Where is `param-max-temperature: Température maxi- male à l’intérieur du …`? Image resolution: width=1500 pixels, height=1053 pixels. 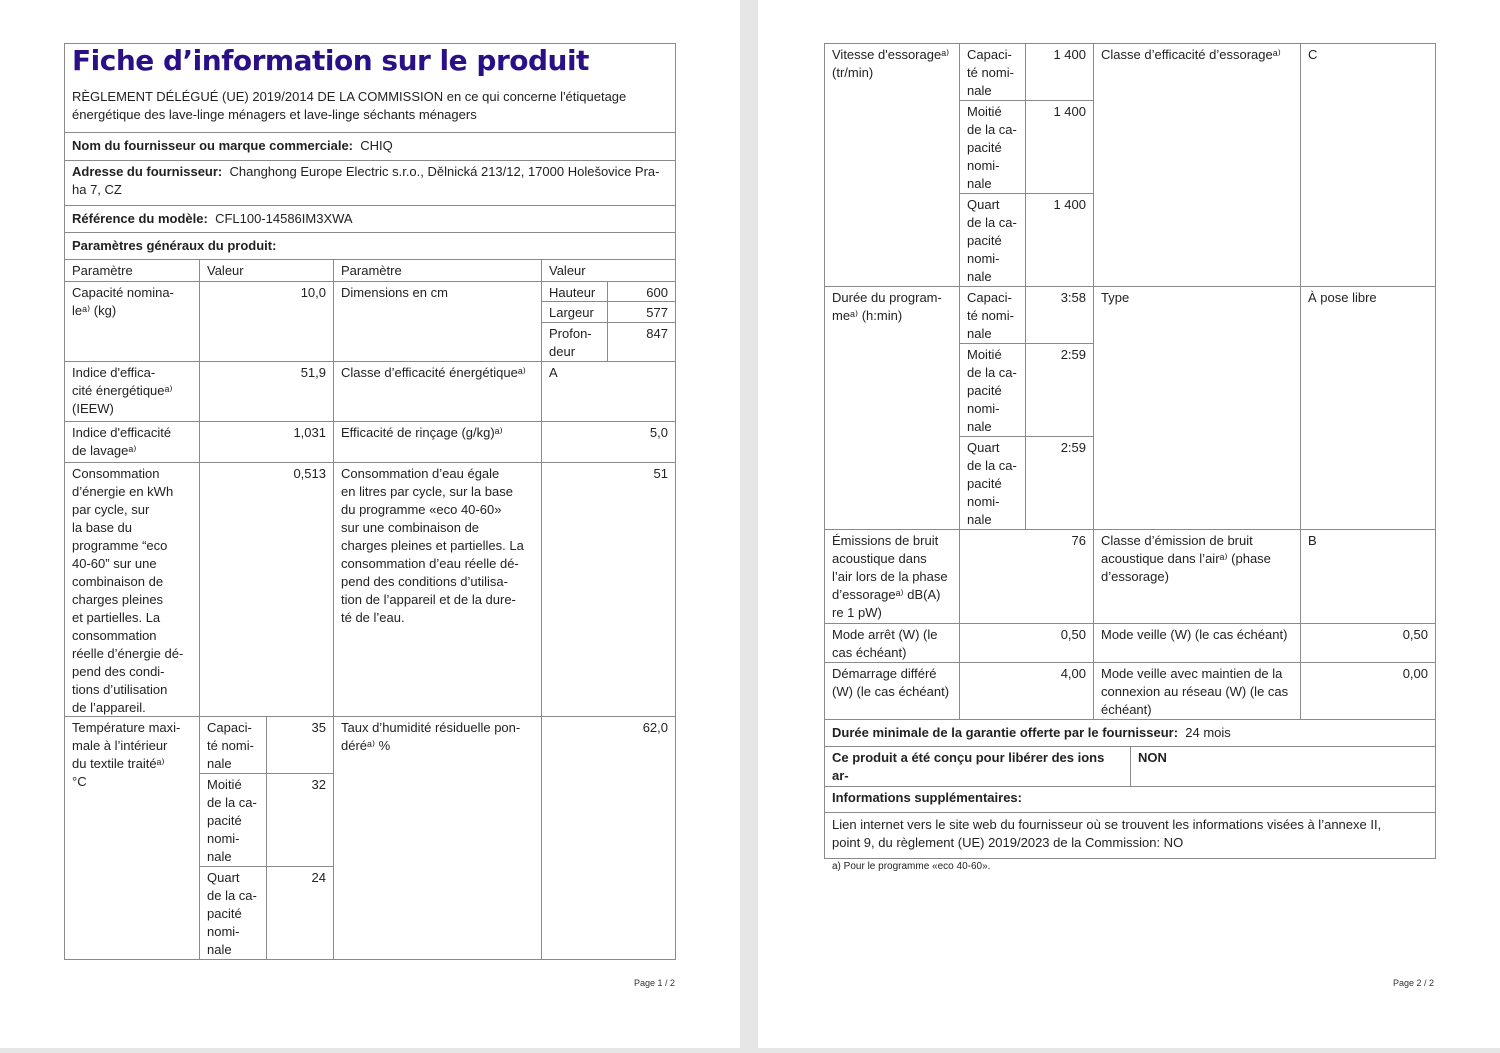
param-max-temperature: Température maxi- male à l’intérieur du … is located at coordinates (132, 838).